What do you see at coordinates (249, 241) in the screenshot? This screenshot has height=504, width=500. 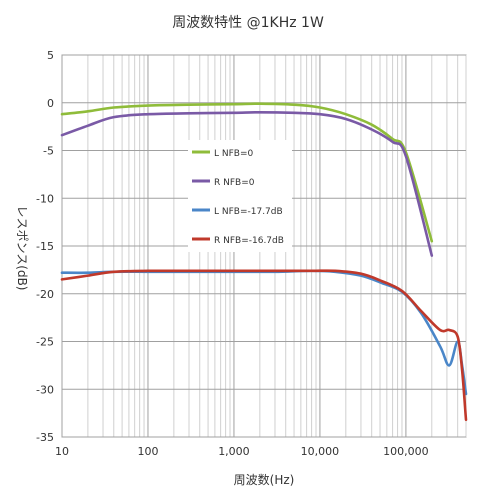 I see `legend-label: R NFB=-16.7dB` at bounding box center [249, 241].